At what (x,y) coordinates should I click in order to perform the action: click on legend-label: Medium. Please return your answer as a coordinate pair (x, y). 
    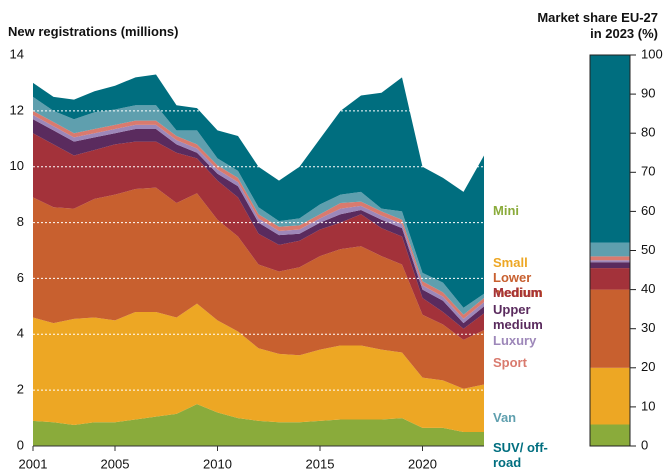
    Looking at the image, I should click on (518, 292).